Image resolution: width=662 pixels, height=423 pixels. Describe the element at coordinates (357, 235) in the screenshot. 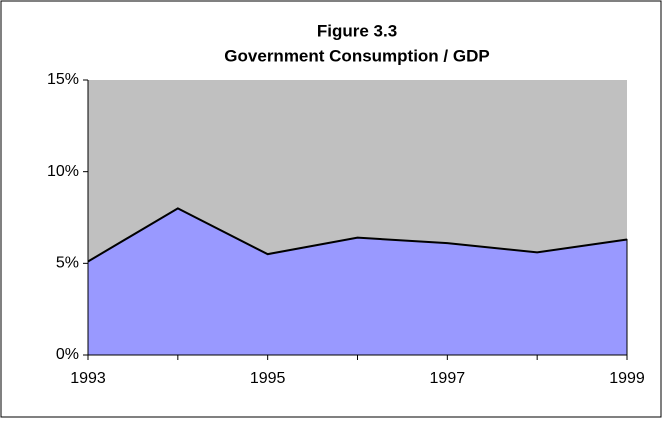

I see `line` at that location.